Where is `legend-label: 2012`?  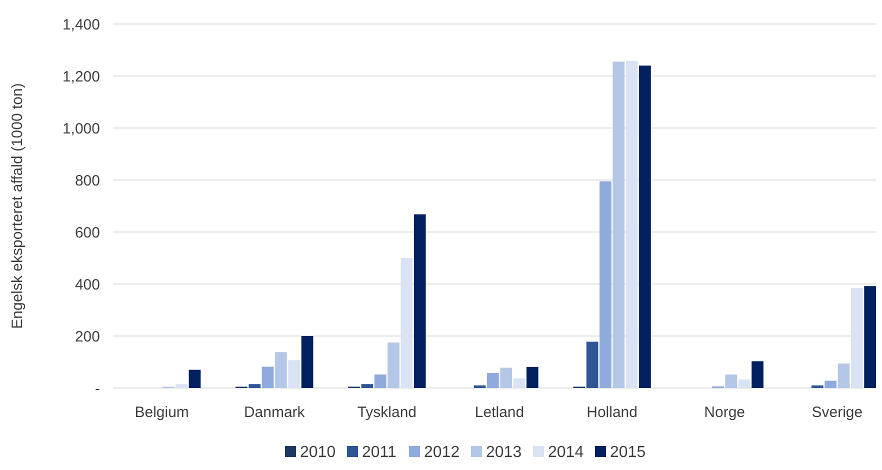
legend-label: 2012 is located at coordinates (442, 452).